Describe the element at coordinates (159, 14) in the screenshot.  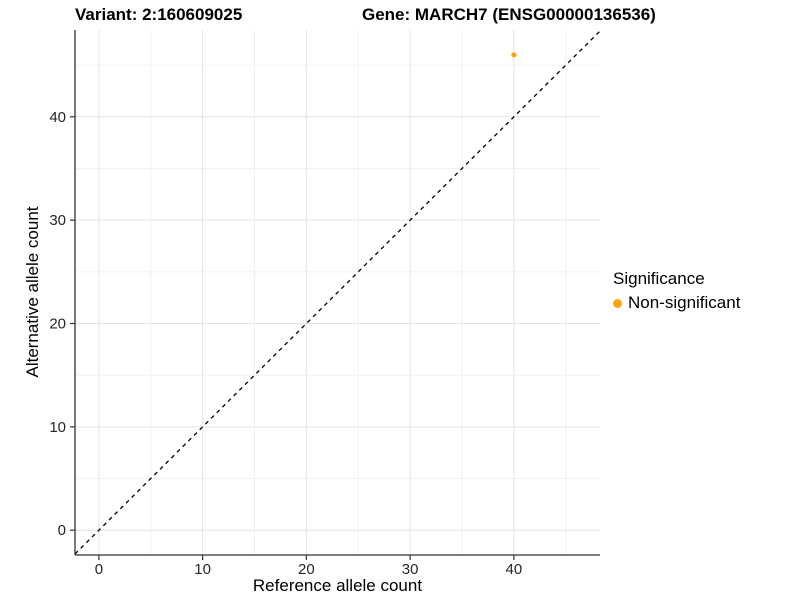
I see `plot-title-variant: Variant: 2:160609025` at that location.